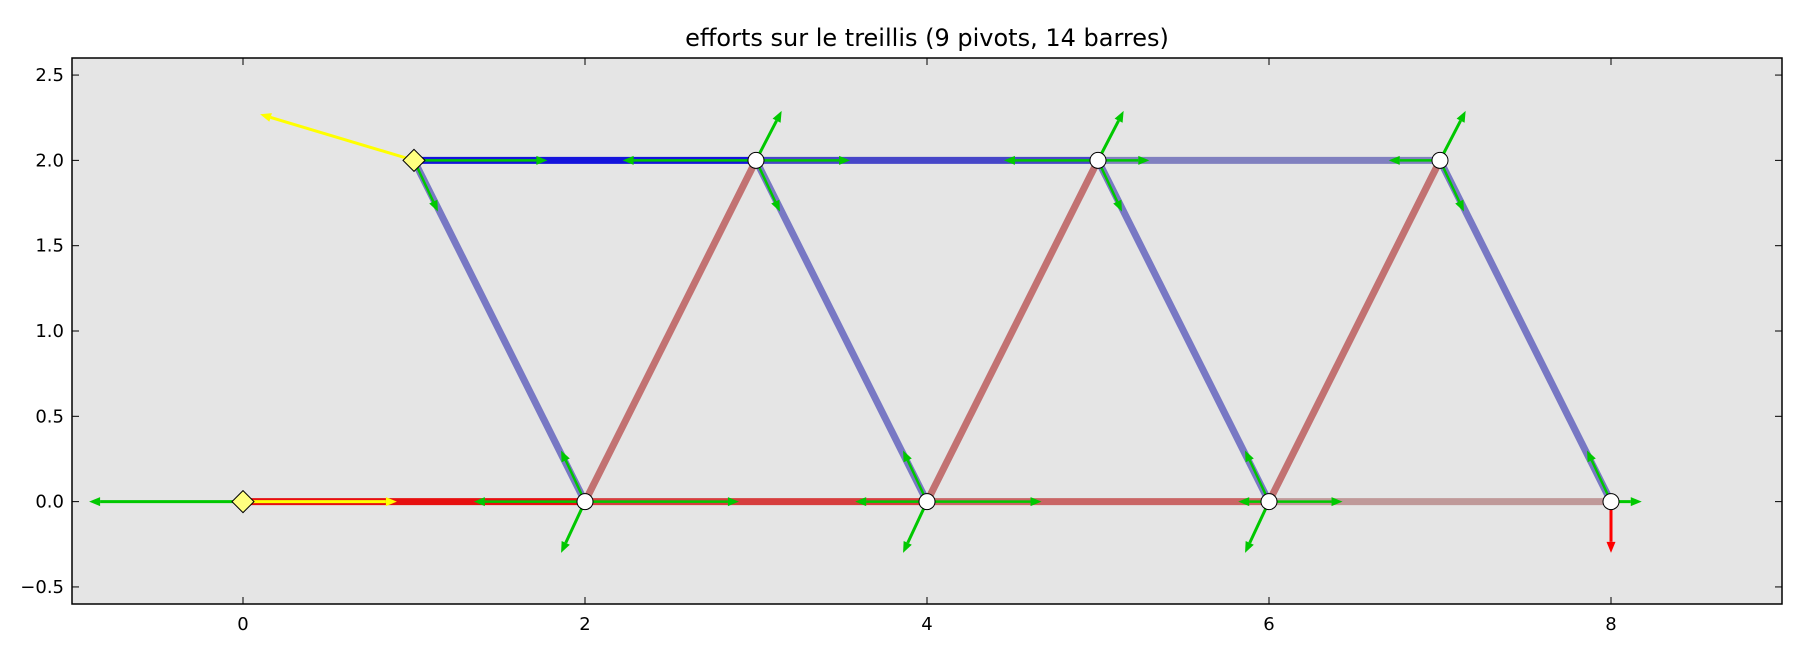  I want to click on x-tick-label: 2, so click(584, 624).